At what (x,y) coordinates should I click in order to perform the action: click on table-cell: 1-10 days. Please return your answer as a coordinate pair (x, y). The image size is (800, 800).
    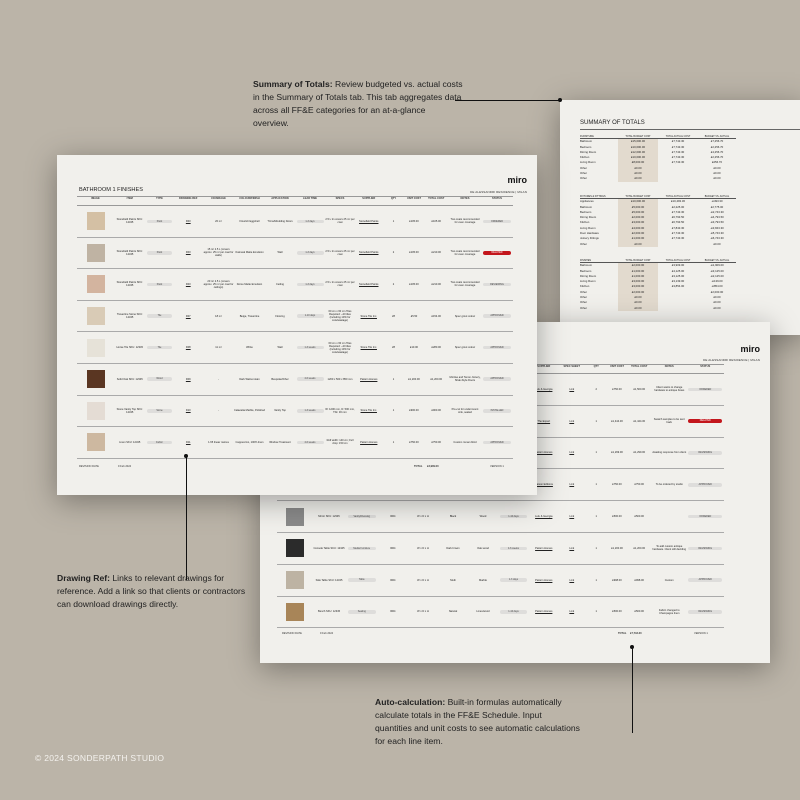
    Looking at the image, I should click on (310, 317).